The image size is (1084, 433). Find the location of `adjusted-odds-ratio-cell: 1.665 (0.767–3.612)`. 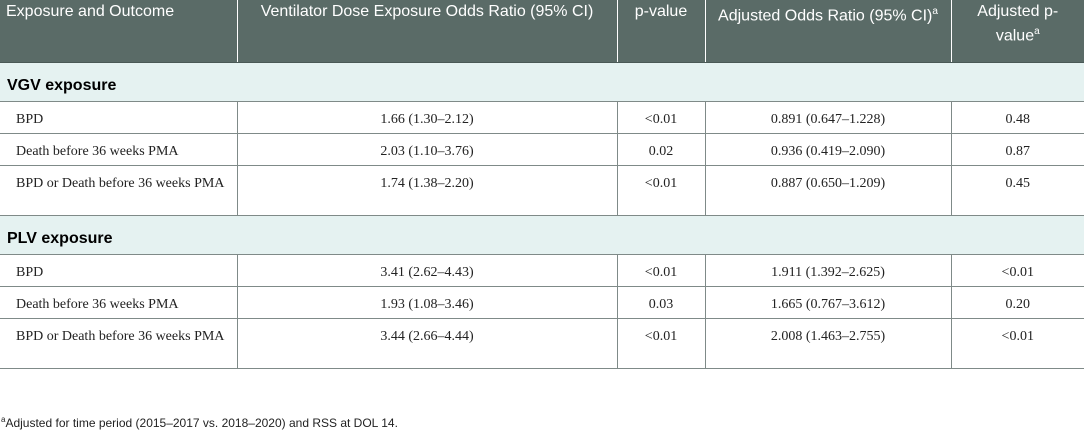

adjusted-odds-ratio-cell: 1.665 (0.767–3.612) is located at coordinates (828, 302).